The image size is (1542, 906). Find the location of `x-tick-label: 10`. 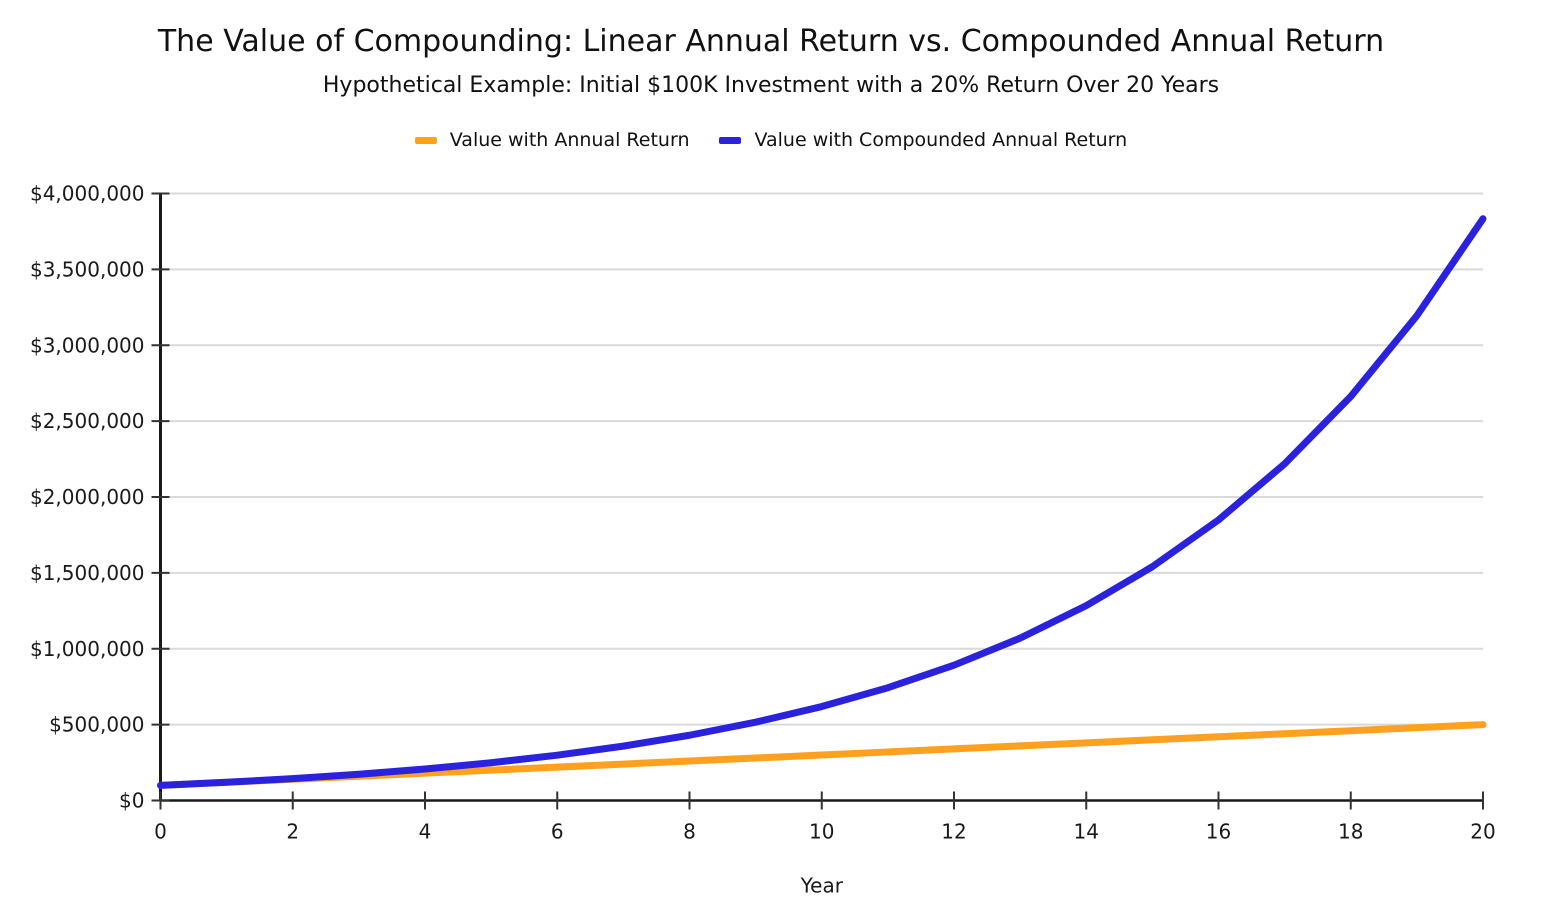

x-tick-label: 10 is located at coordinates (821, 832).